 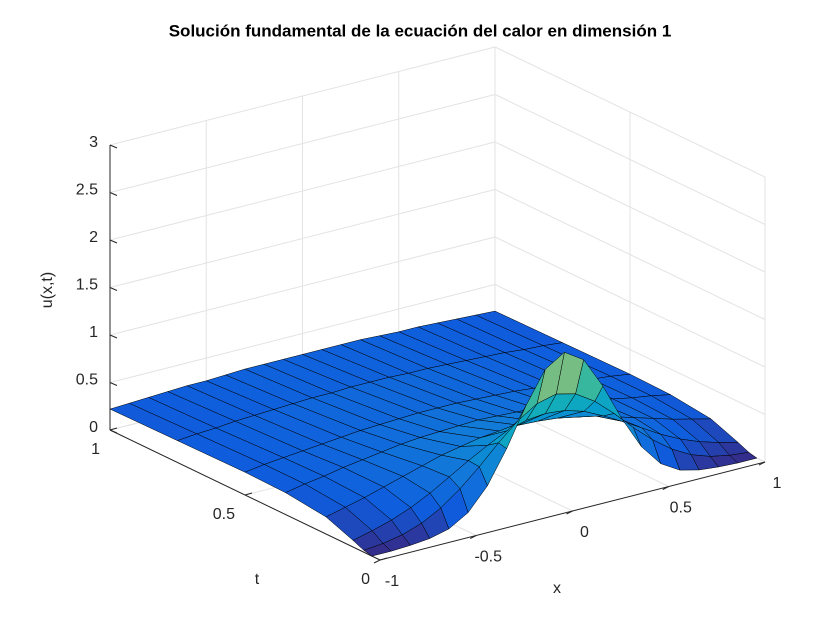 What do you see at coordinates (87, 285) in the screenshot?
I see `z-tick-label: 1.5` at bounding box center [87, 285].